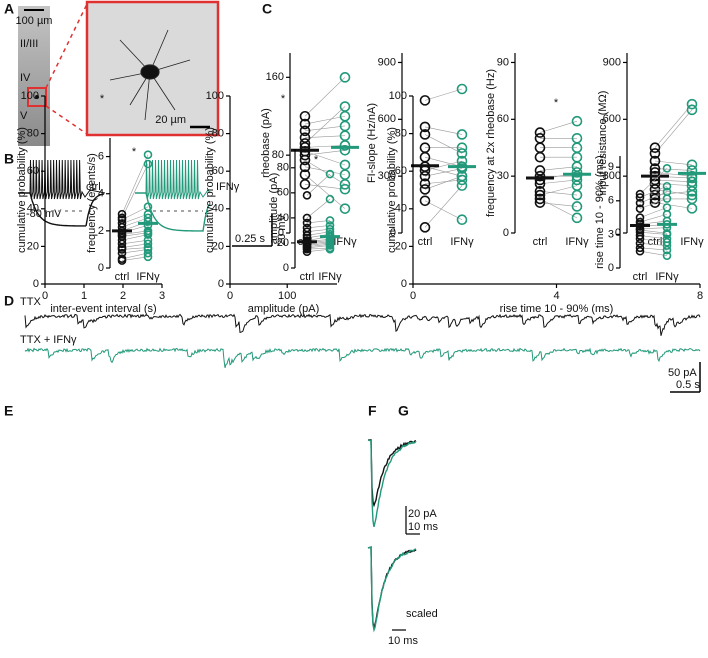 This screenshot has height=658, width=708. I want to click on significance: *, so click(283, 99).